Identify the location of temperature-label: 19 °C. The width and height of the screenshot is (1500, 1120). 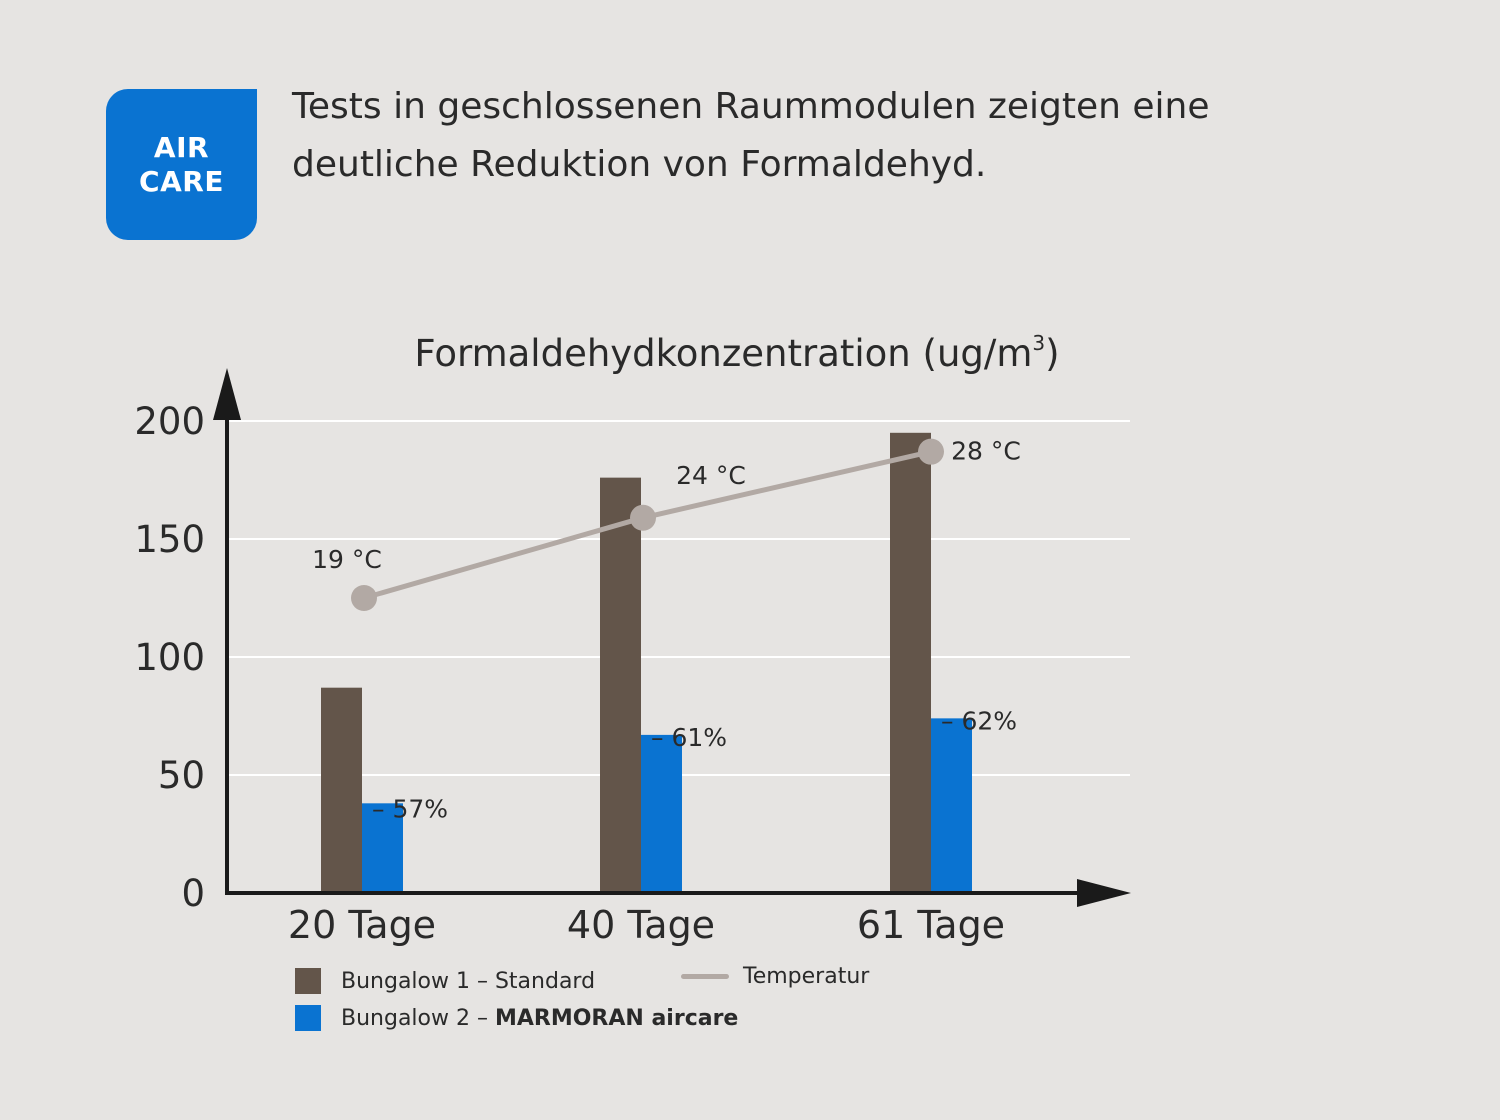
(347, 559).